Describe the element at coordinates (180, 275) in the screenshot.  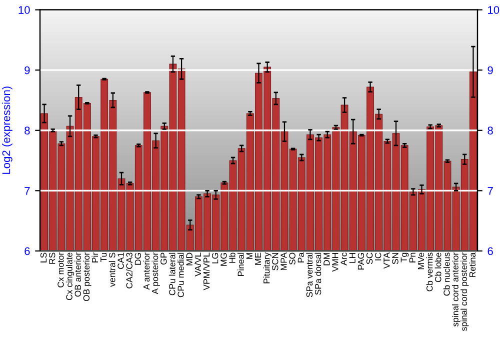
I see `x-tick-label: CPu medial` at that location.